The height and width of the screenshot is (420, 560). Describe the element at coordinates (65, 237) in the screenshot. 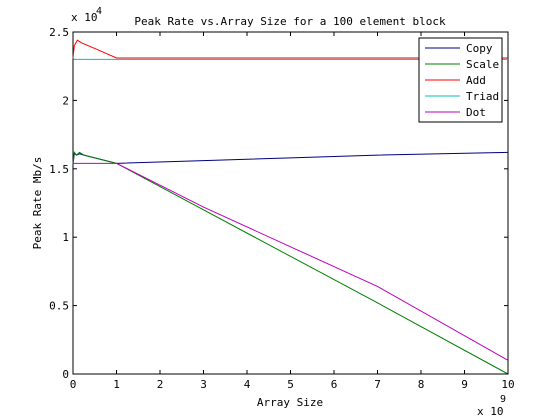

I see `y-tick-label: 1` at that location.